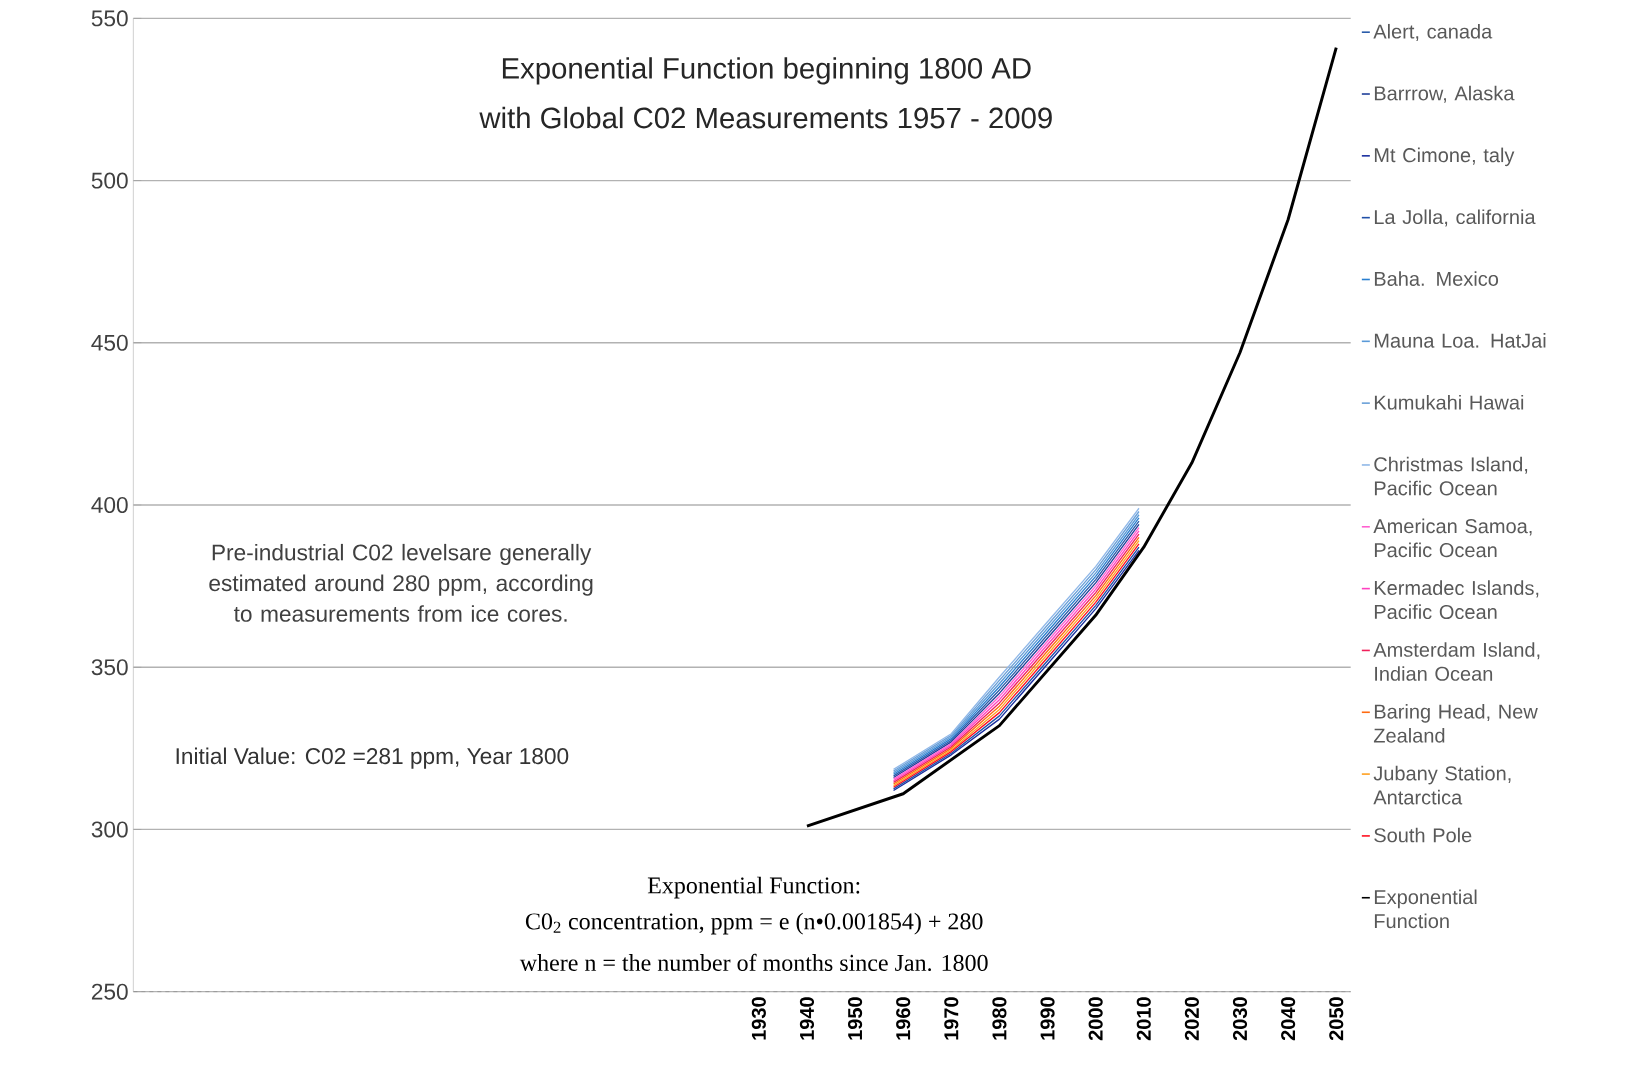 This screenshot has height=1065, width=1628. What do you see at coordinates (109, 180) in the screenshot?
I see `y-tick-label: 500` at bounding box center [109, 180].